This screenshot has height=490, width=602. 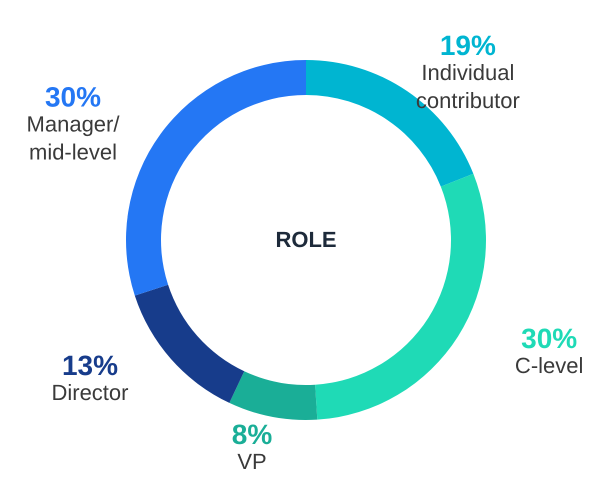 I want to click on slice-label: VP, so click(x=252, y=461).